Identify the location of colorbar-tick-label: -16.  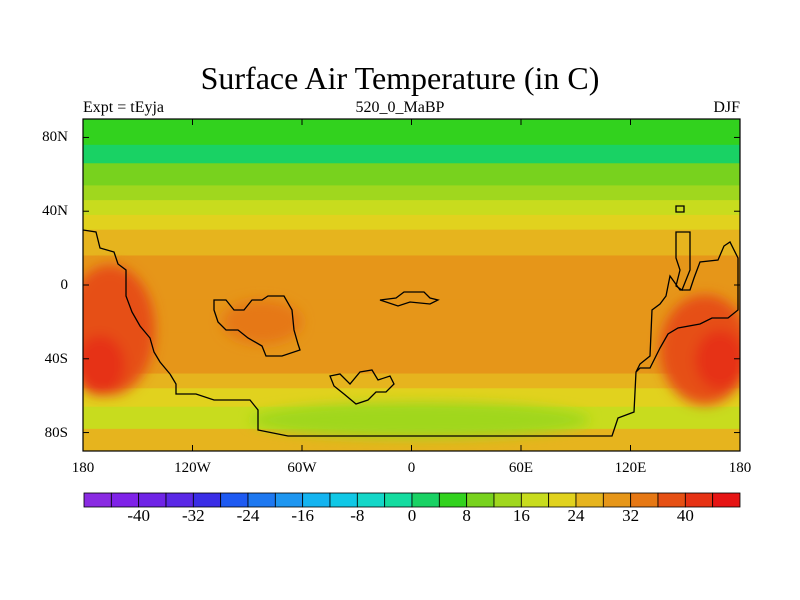
(302, 515).